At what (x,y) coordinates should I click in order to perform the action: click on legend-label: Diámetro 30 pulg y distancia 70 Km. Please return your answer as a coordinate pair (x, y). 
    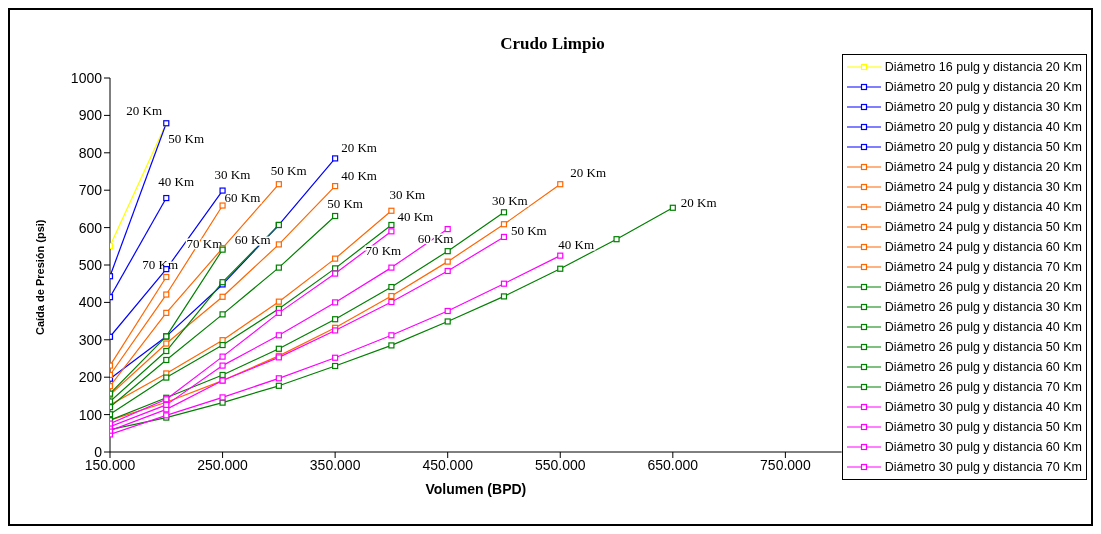
    Looking at the image, I should click on (983, 467).